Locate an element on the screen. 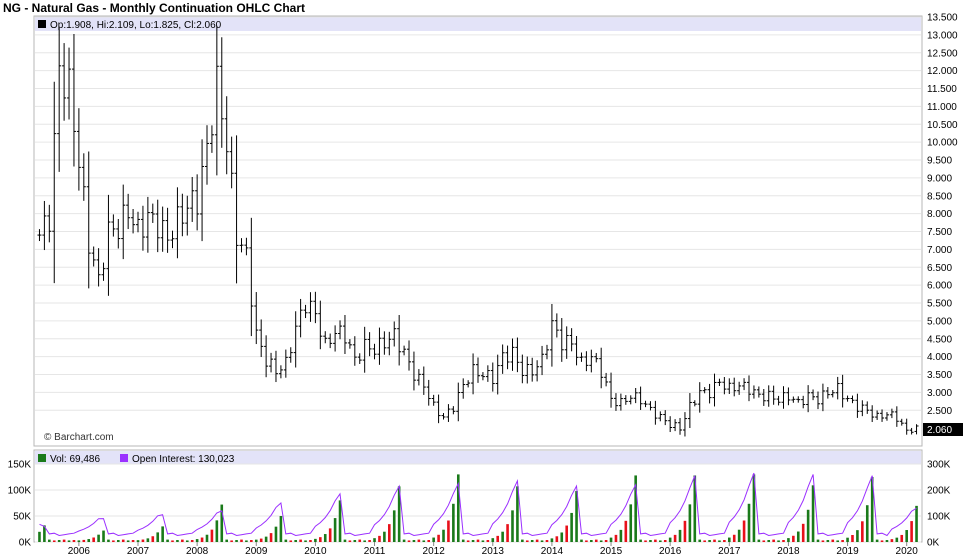 The image size is (966, 558). open-interest-y-axis: 300K 200K 100K 0K is located at coordinates (939, 504).